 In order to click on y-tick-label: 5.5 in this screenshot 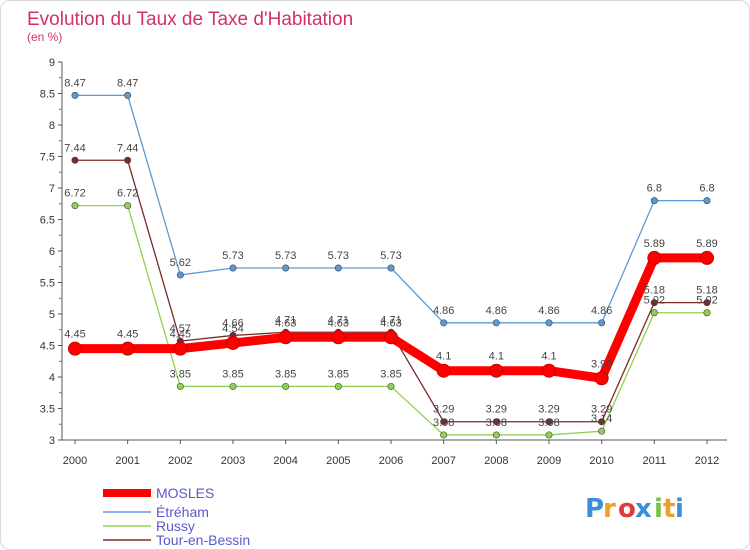, I will do `click(47, 284)`.